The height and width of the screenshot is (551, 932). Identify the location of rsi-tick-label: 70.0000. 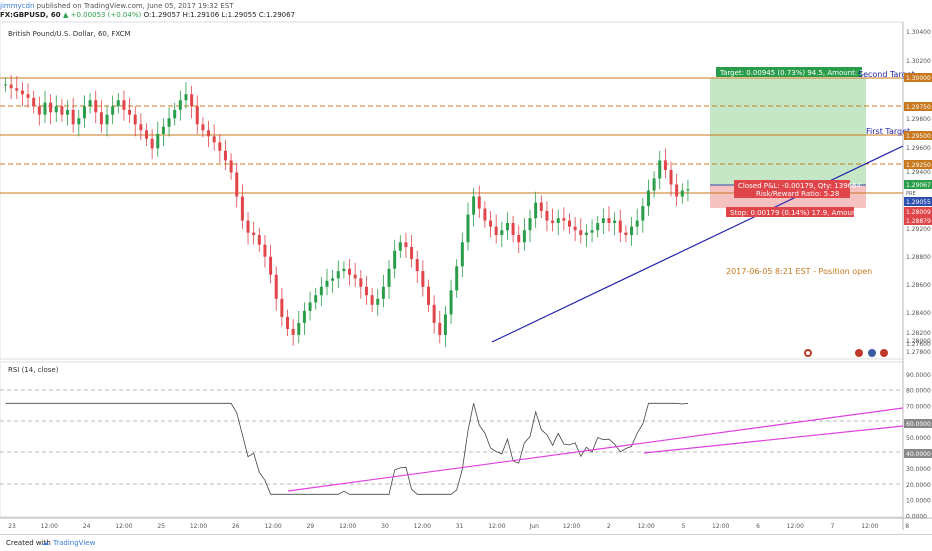
(918, 406).